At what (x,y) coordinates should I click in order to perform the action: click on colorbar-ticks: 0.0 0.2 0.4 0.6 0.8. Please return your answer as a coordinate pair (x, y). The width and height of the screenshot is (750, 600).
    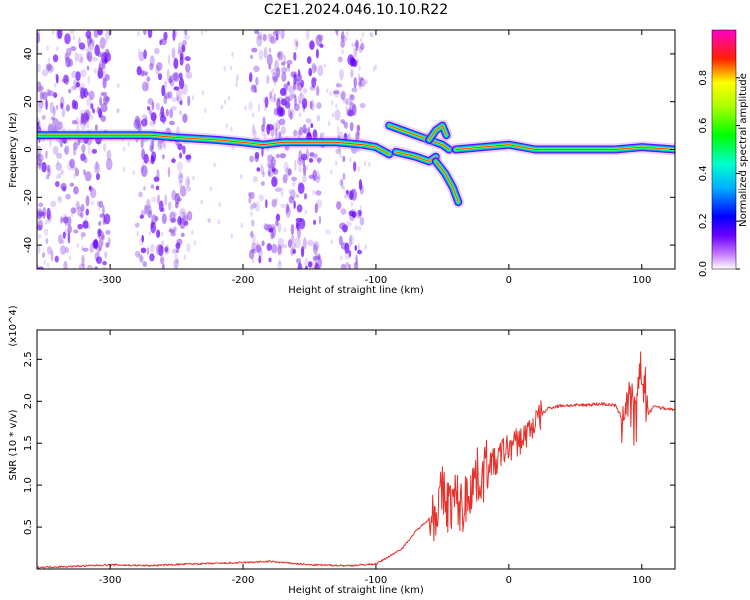
    Looking at the image, I should click on (719, 173).